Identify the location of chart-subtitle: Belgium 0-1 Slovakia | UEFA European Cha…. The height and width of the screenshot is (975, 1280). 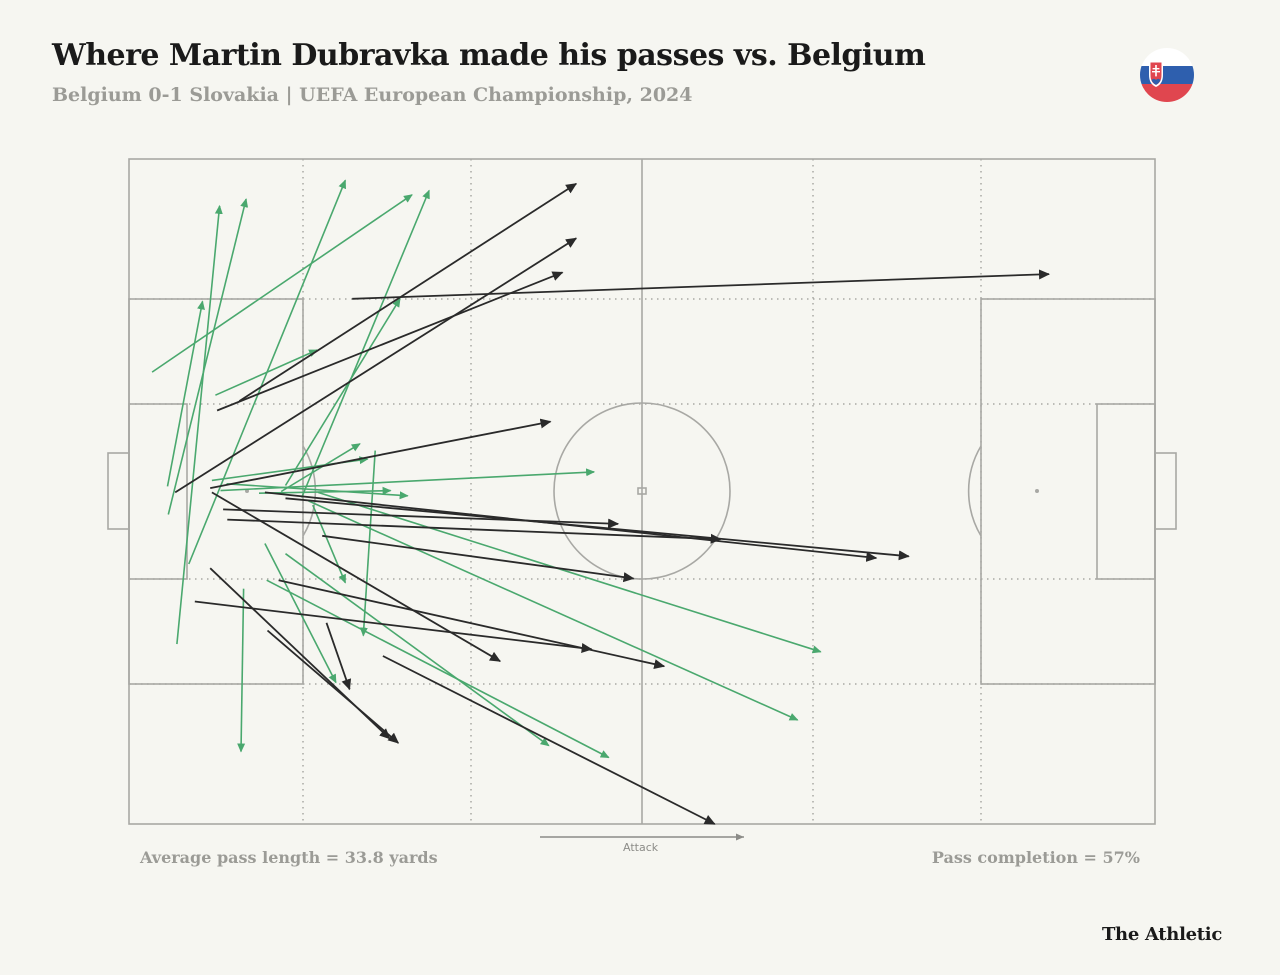
(372, 95).